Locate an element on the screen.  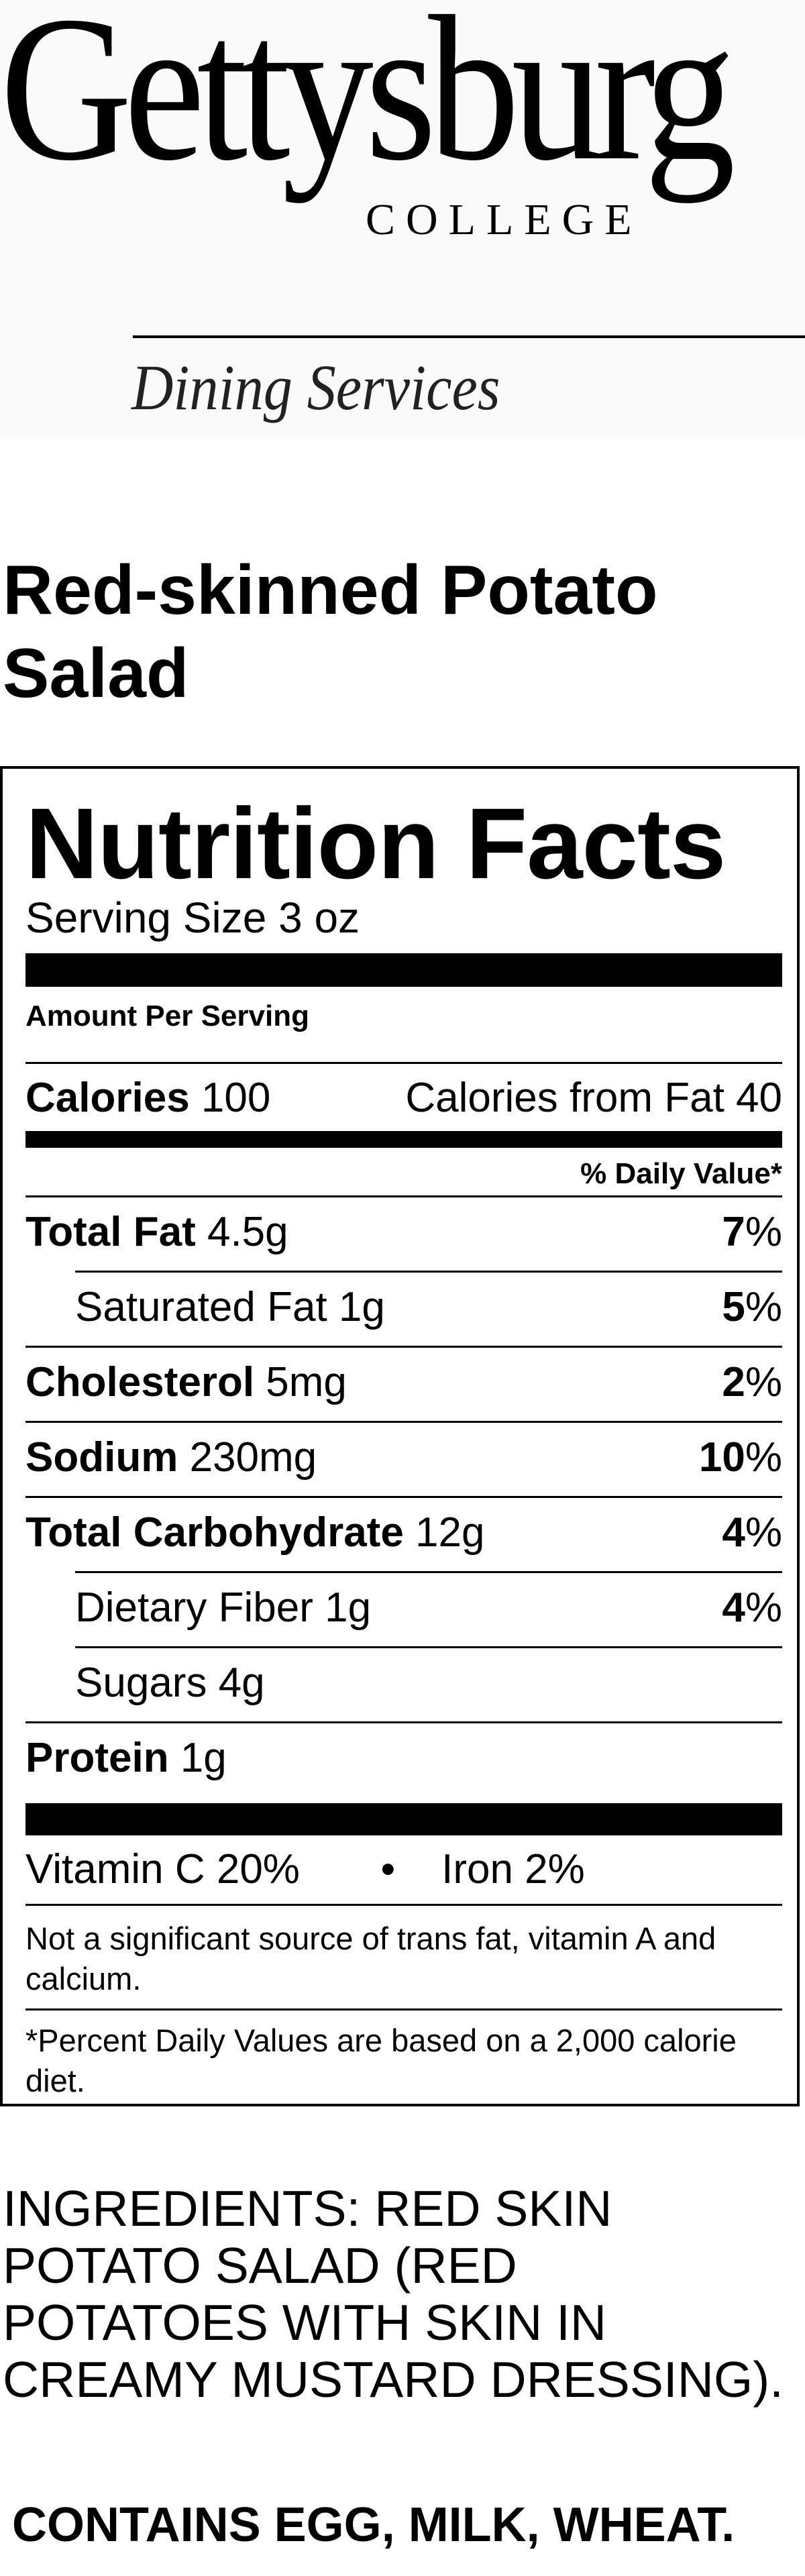
nutrient-amount: 4.5g is located at coordinates (247, 1232).